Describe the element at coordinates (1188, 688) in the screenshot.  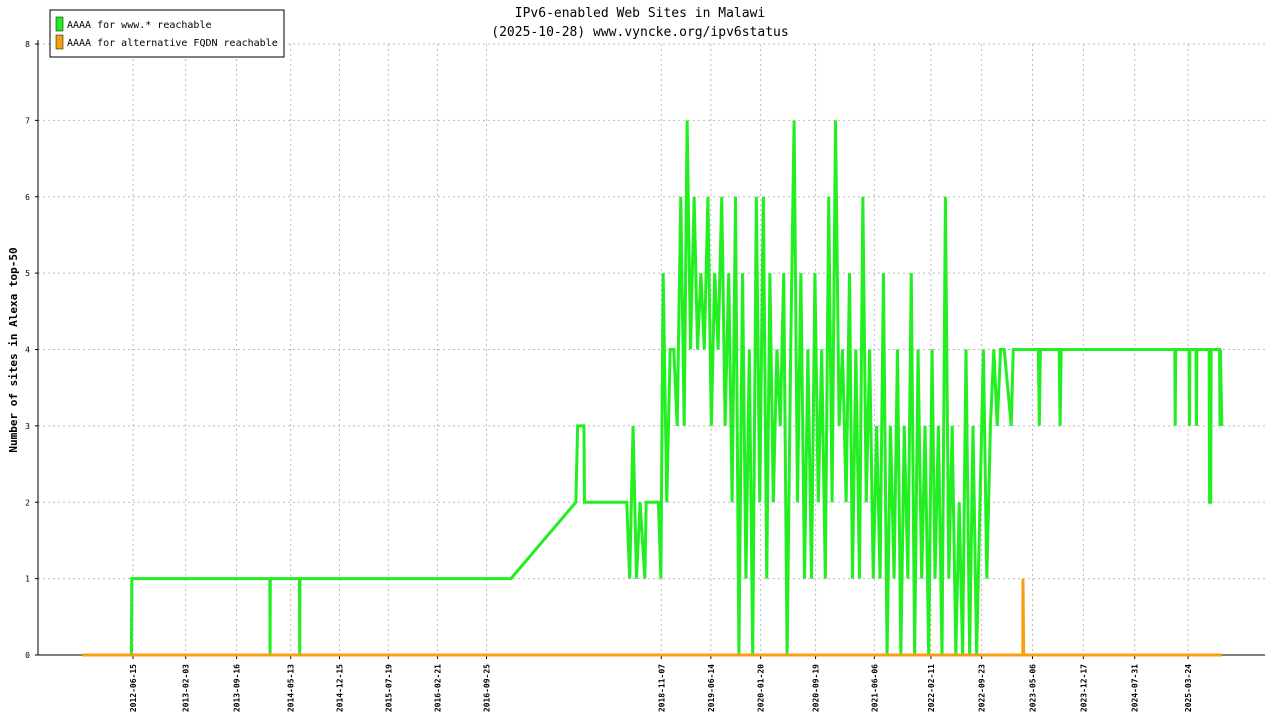
I see `x-tick-label: 2025-03-24` at that location.